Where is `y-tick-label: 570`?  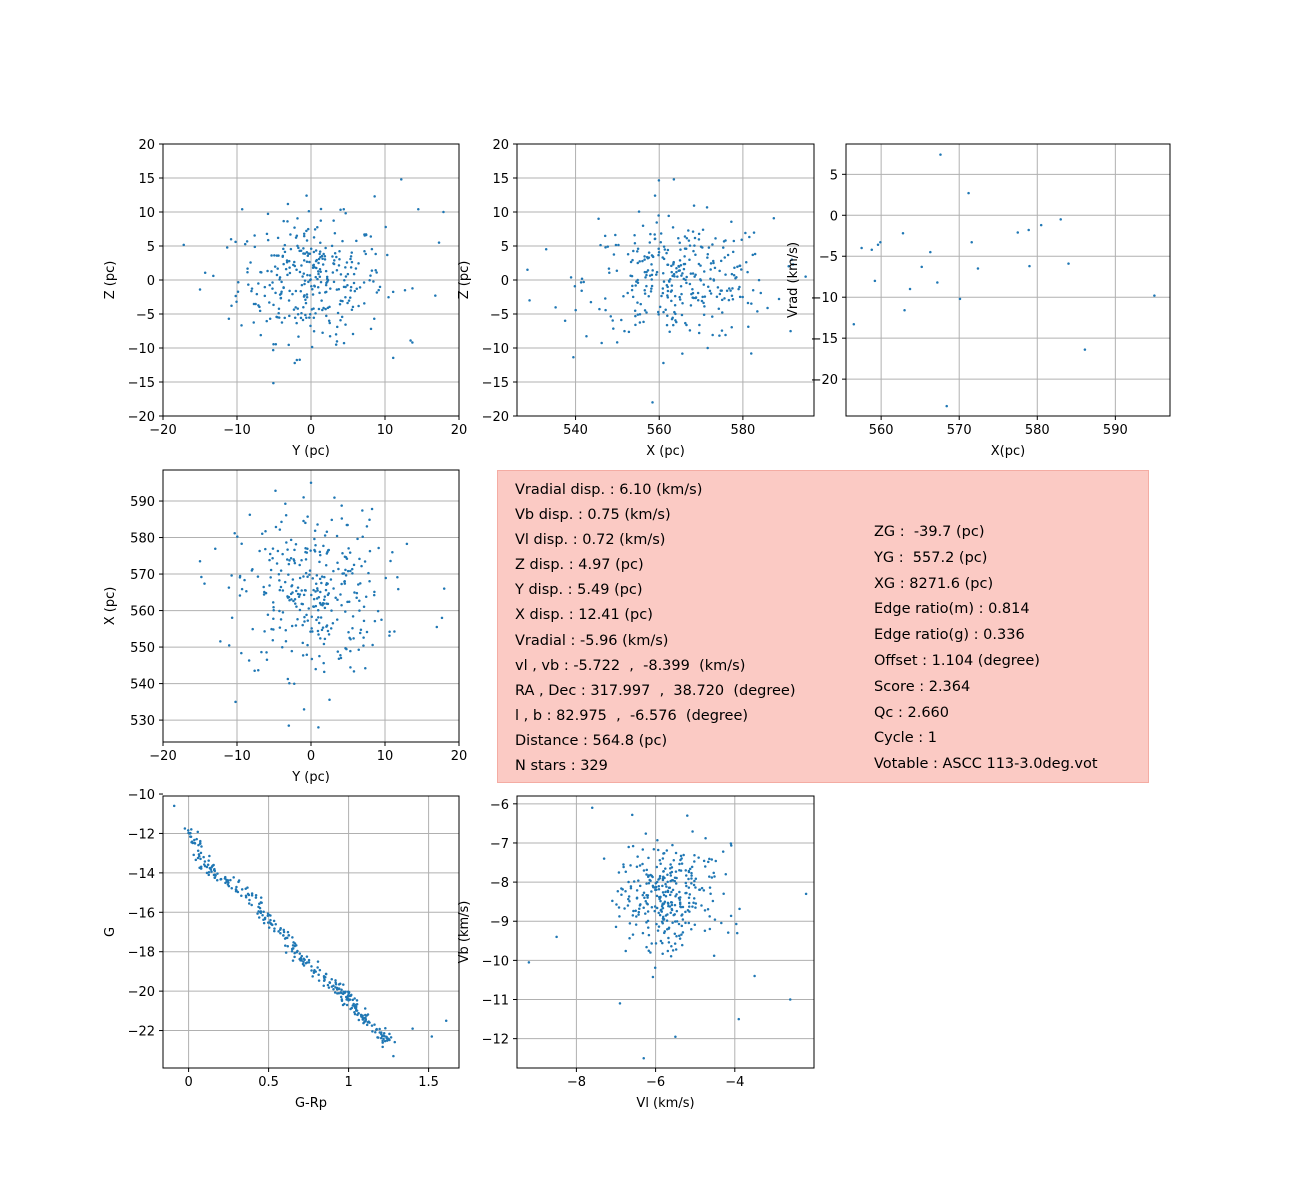
y-tick-label: 570 is located at coordinates (142, 575).